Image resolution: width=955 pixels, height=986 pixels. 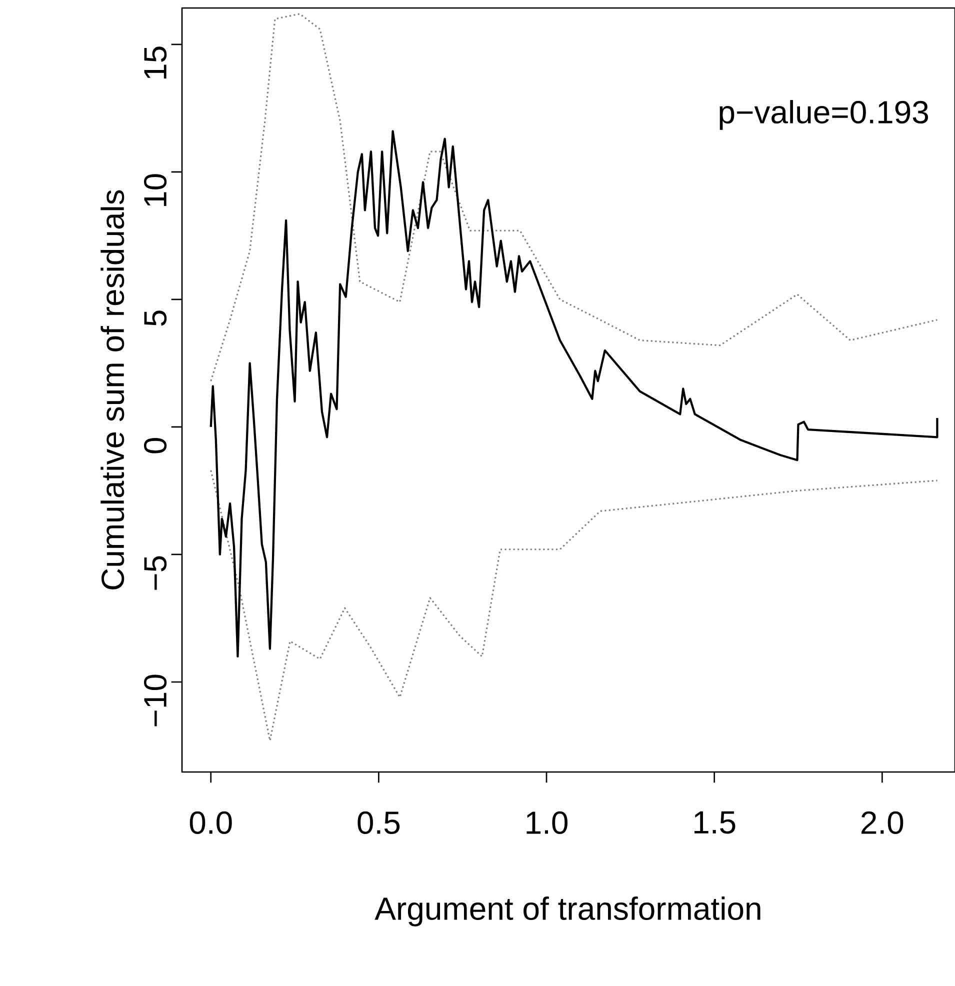 What do you see at coordinates (547, 822) in the screenshot?
I see `x-tick-label: 1.0` at bounding box center [547, 822].